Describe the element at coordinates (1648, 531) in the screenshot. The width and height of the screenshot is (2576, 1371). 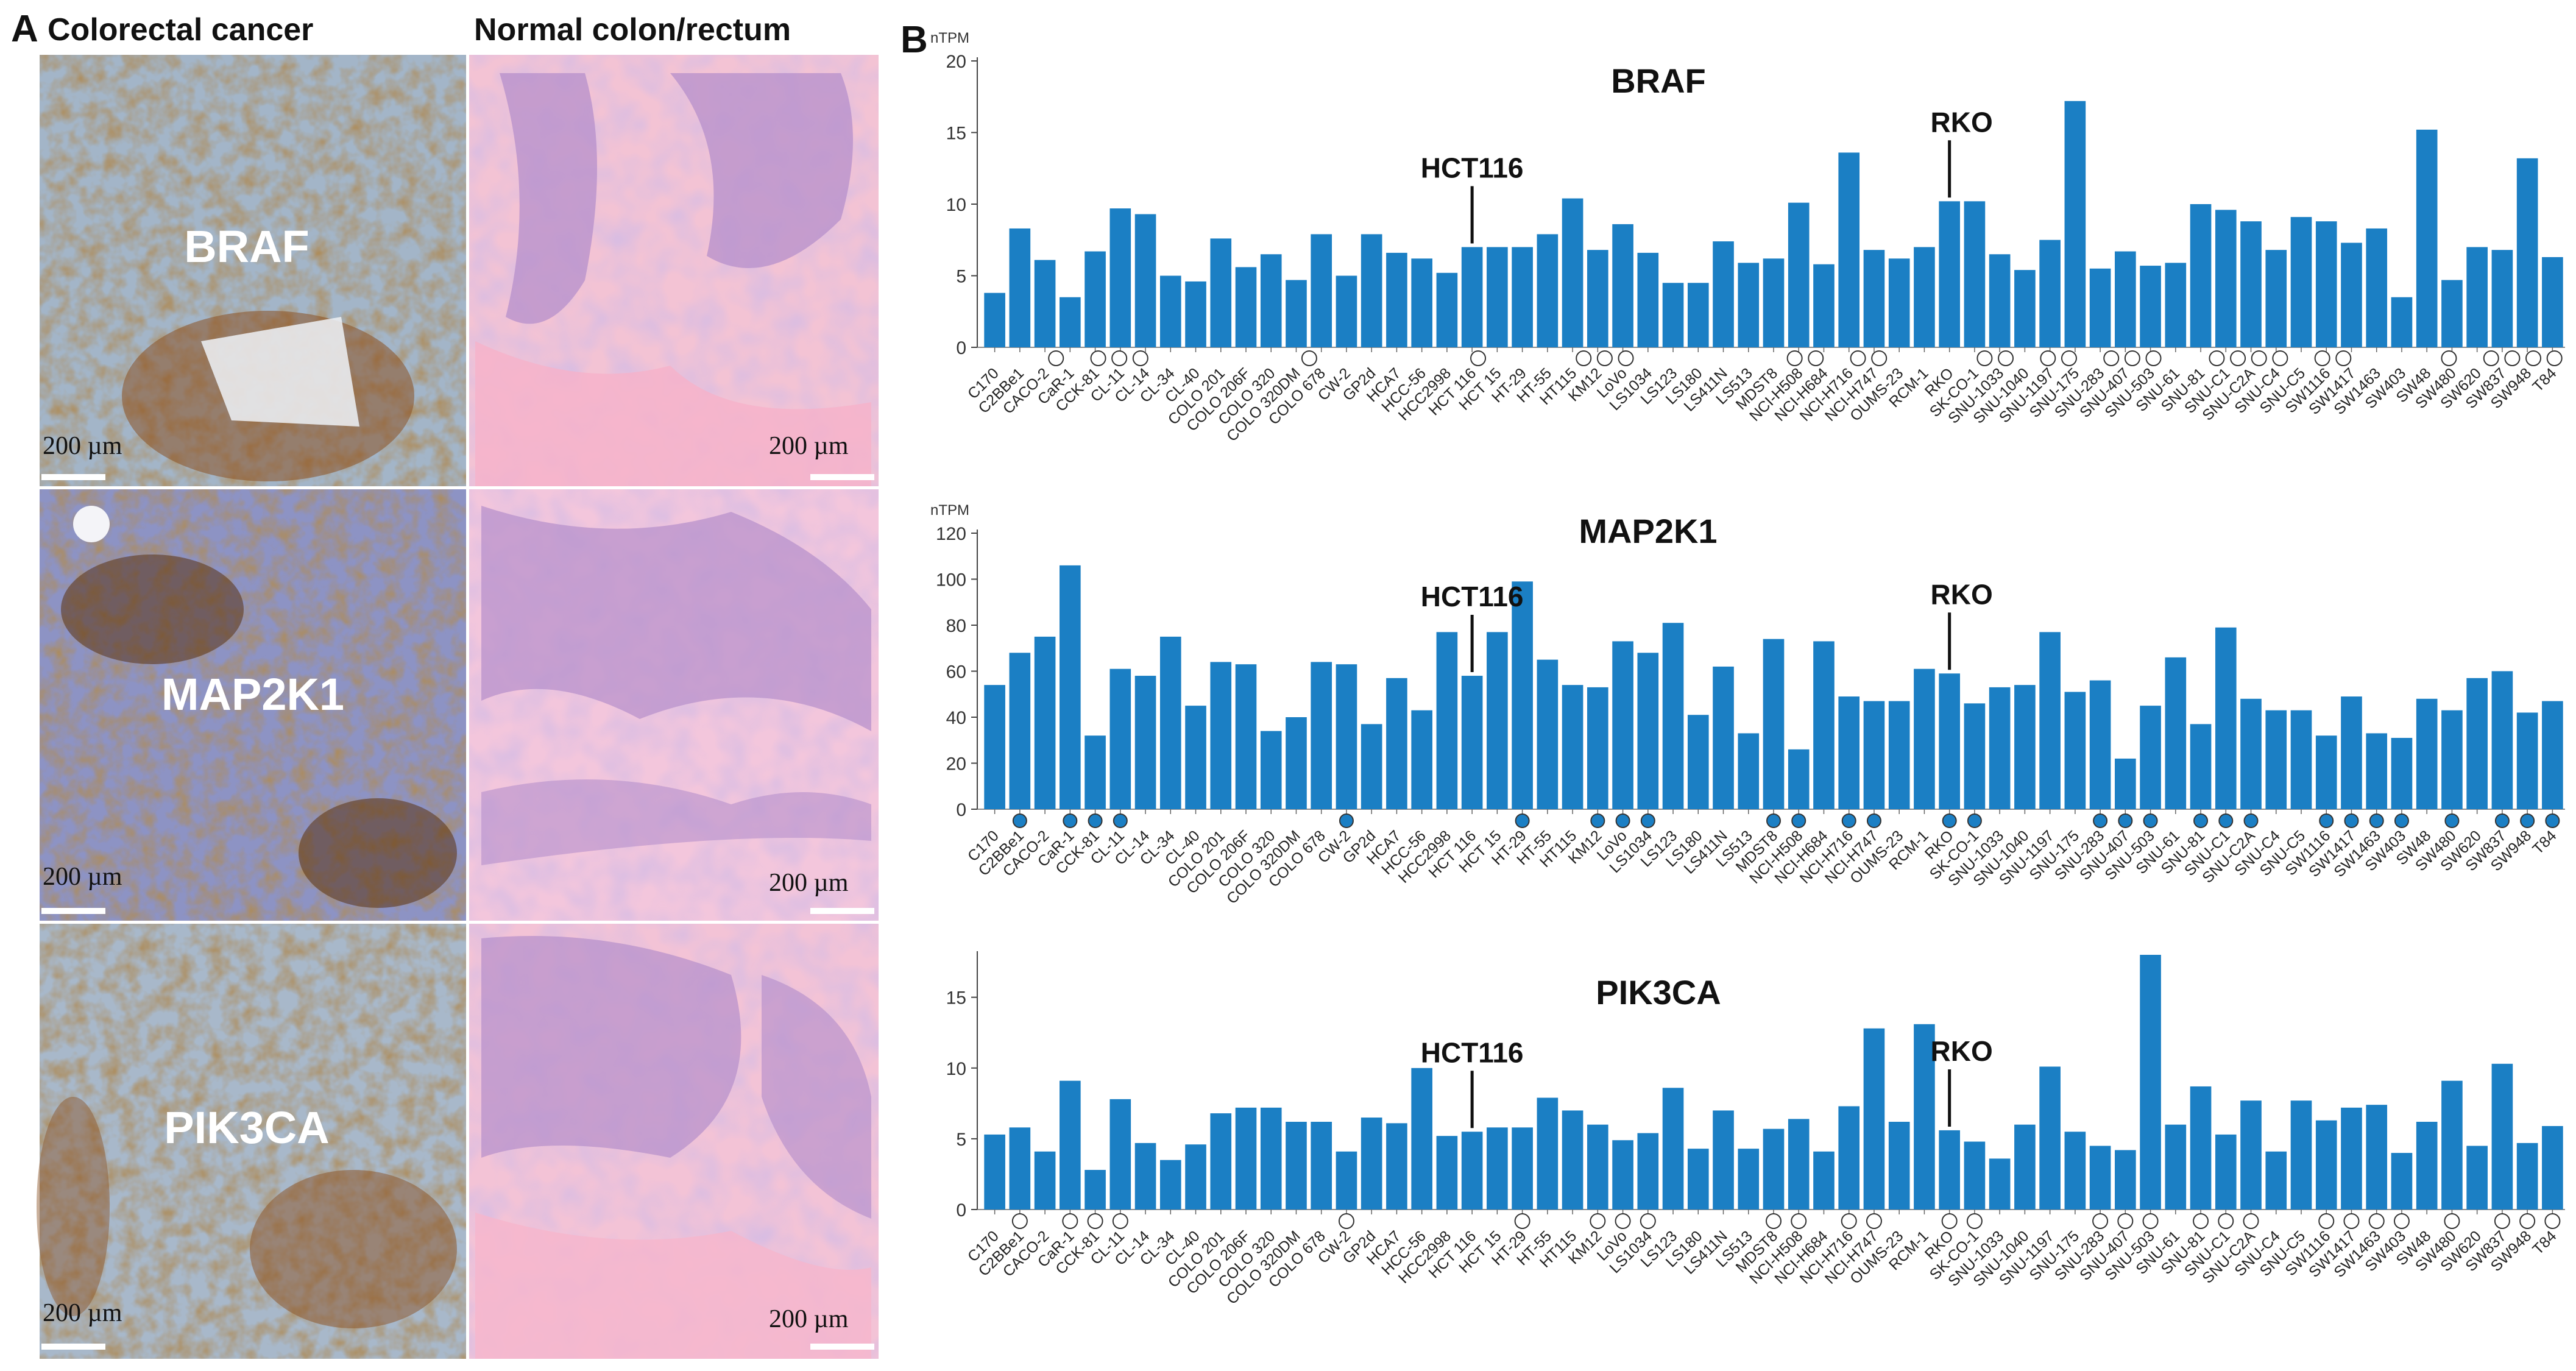
I see `chart-title: MAP2K1` at that location.